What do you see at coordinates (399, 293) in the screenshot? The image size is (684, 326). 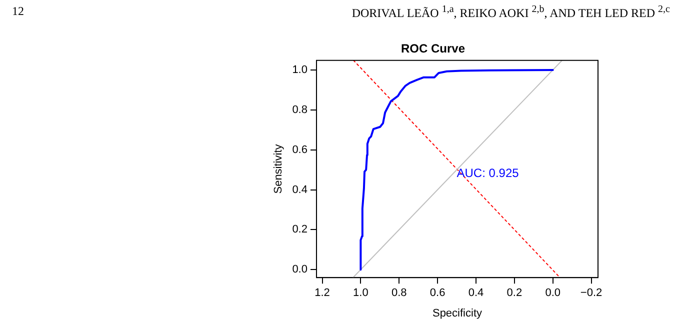 I see `x-tick-label: 0.8` at bounding box center [399, 293].